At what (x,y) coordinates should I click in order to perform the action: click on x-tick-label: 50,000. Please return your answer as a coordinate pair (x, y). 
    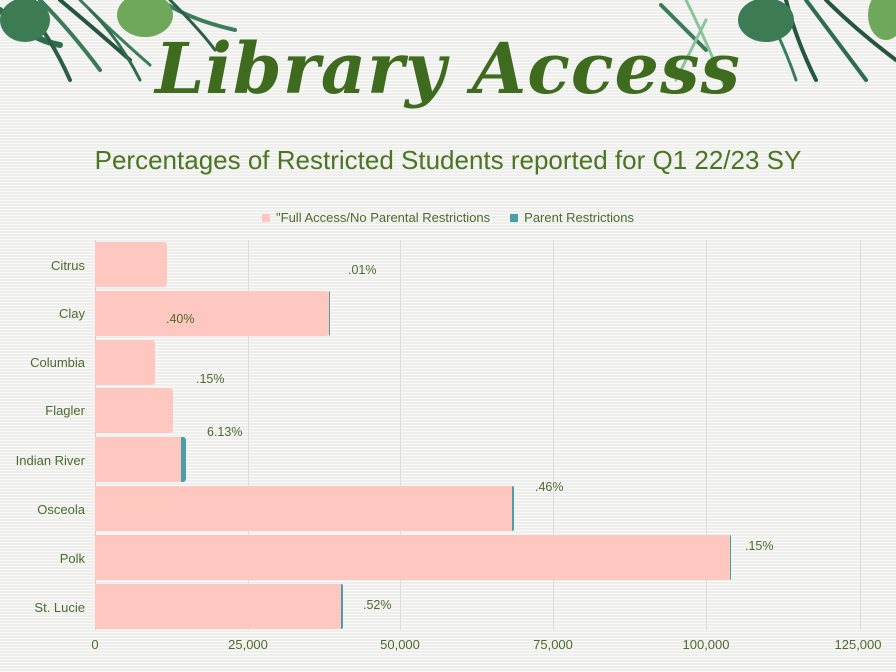
    Looking at the image, I should click on (400, 644).